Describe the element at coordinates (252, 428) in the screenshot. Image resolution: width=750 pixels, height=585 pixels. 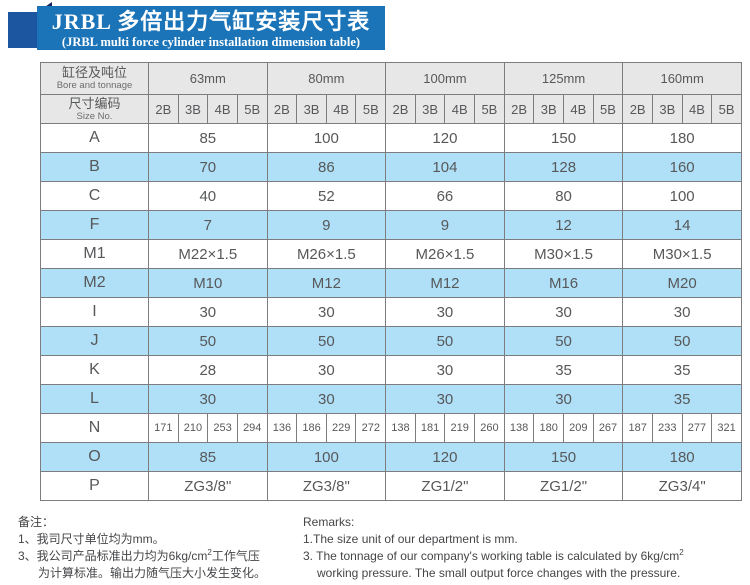
I see `value-cell: 294` at that location.